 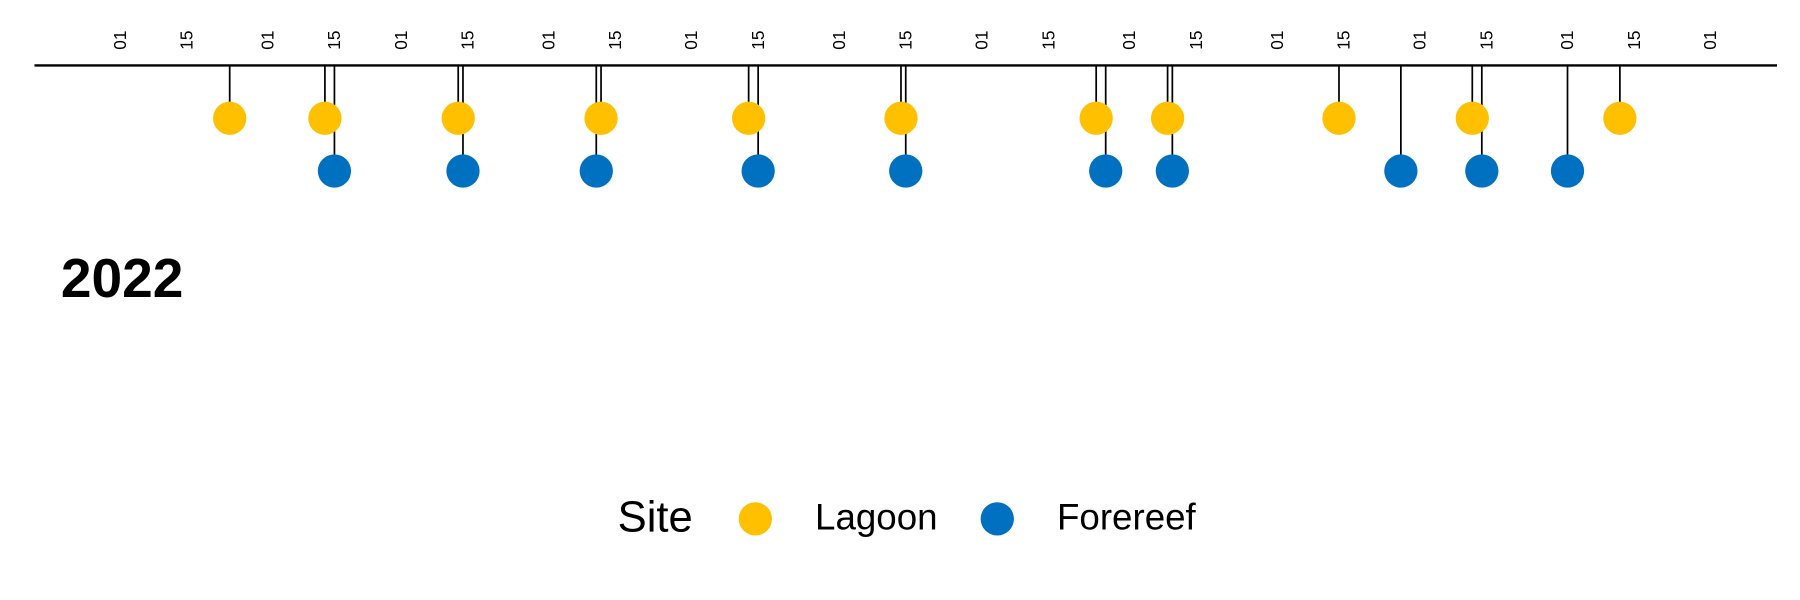 I want to click on legend: Site, so click(x=655, y=518).